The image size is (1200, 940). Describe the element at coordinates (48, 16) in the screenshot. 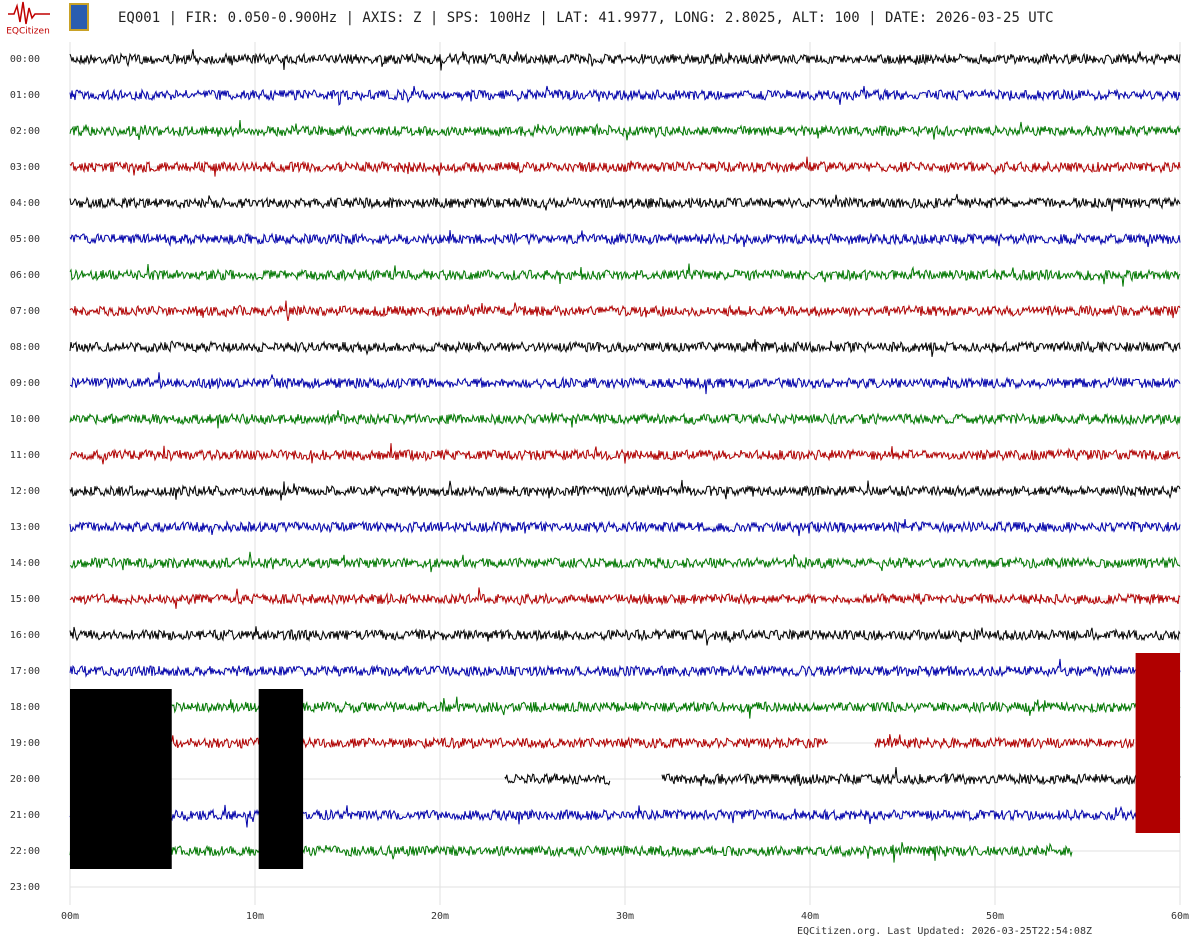

I see `logo-icon` at that location.